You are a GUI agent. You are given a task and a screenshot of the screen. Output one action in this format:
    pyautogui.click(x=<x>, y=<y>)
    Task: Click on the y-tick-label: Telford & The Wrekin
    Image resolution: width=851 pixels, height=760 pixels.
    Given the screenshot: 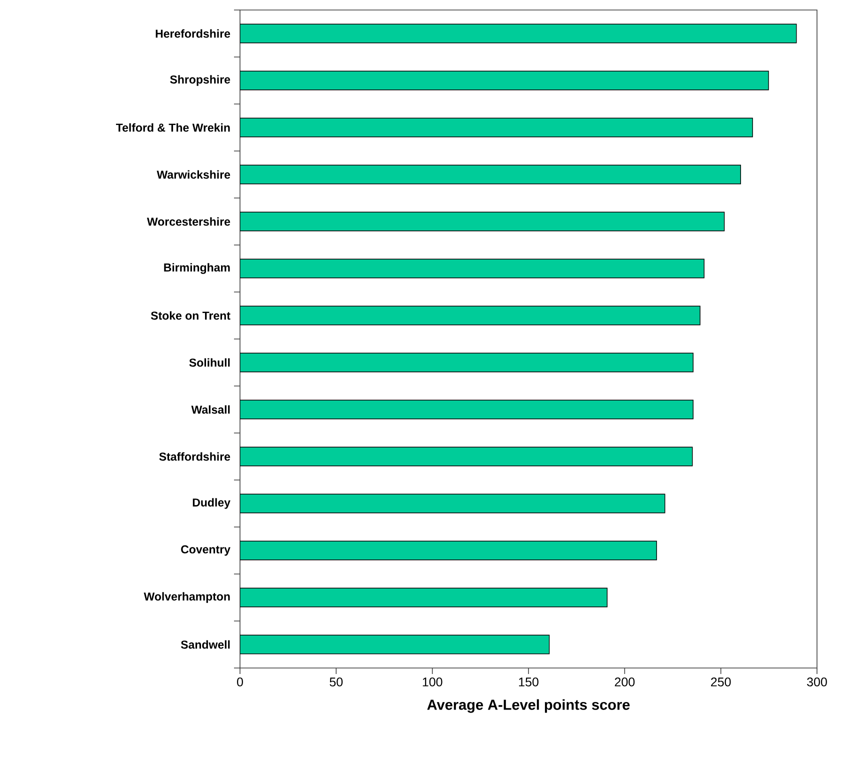 What is the action you would take?
    pyautogui.click(x=173, y=127)
    